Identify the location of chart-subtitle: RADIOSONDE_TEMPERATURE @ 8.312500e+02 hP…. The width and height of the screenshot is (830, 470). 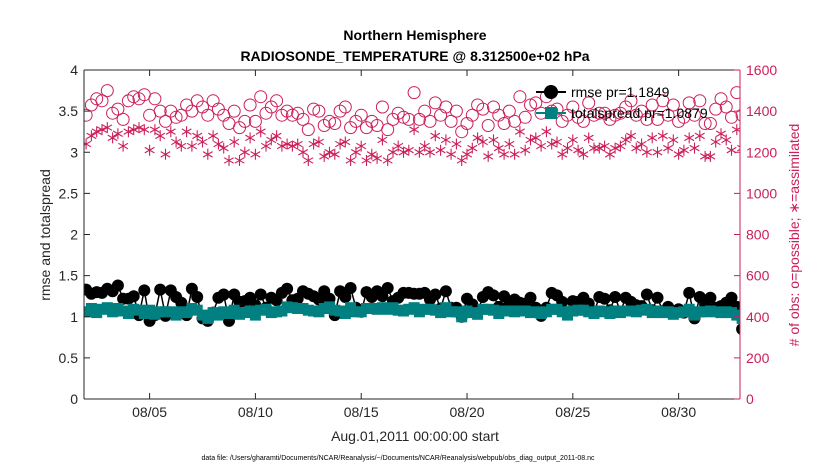
(414, 56).